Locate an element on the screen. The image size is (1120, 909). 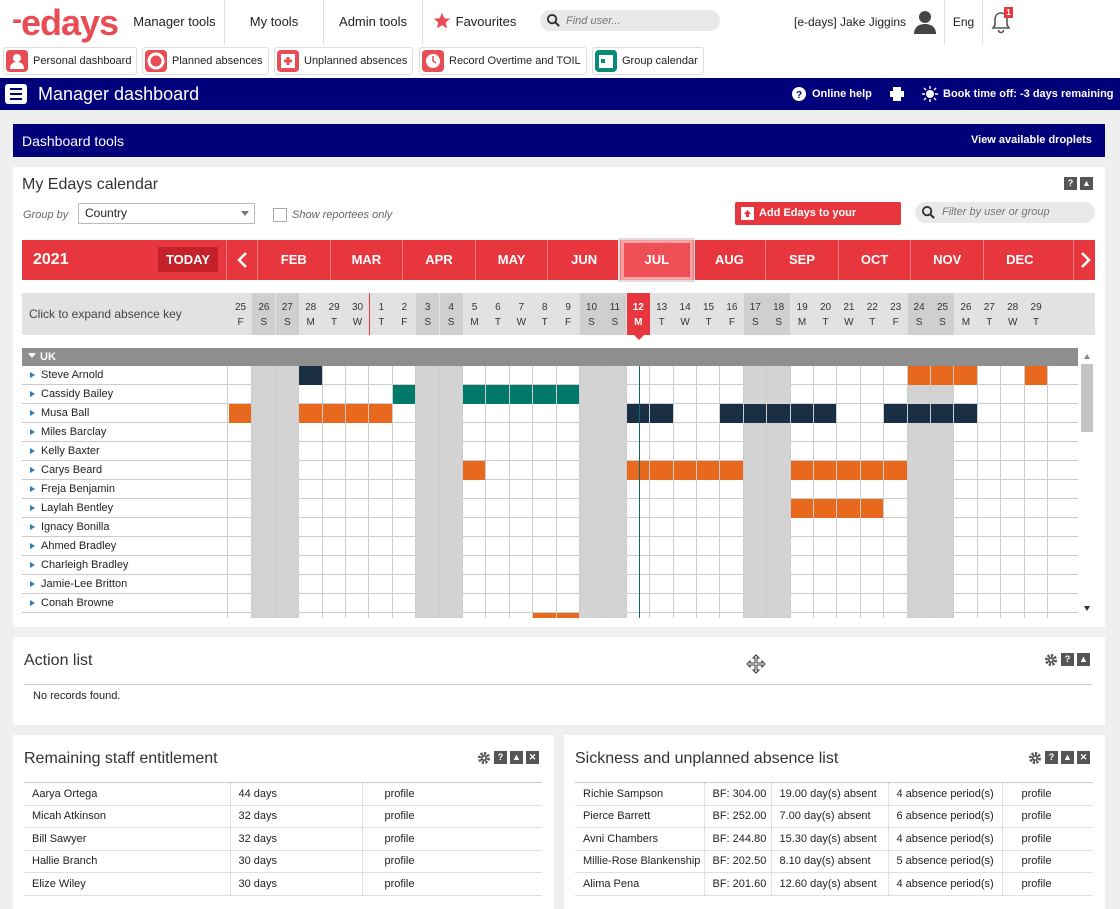
month-aug: AUG is located at coordinates (729, 260).